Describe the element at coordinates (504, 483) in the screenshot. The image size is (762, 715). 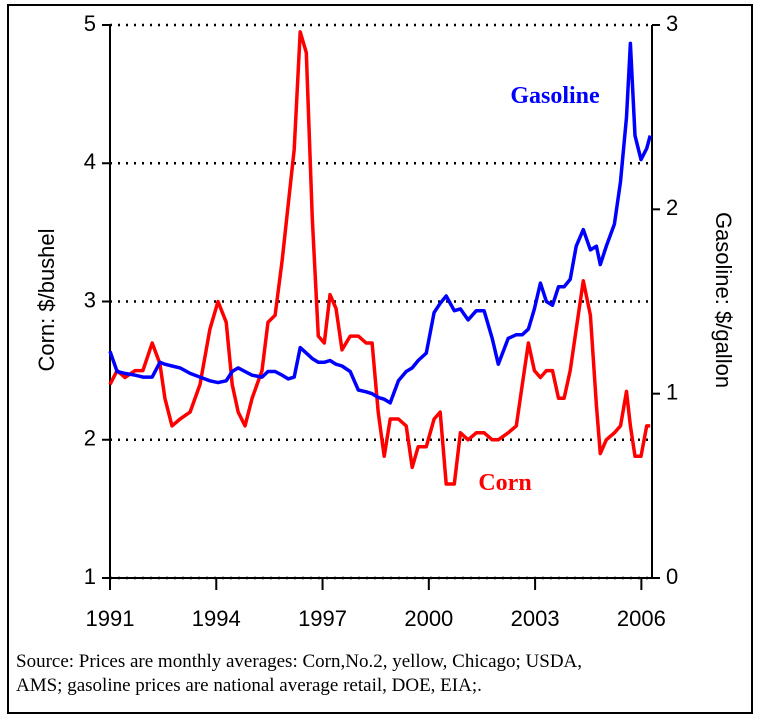
I see `series-annotation: Corn` at that location.